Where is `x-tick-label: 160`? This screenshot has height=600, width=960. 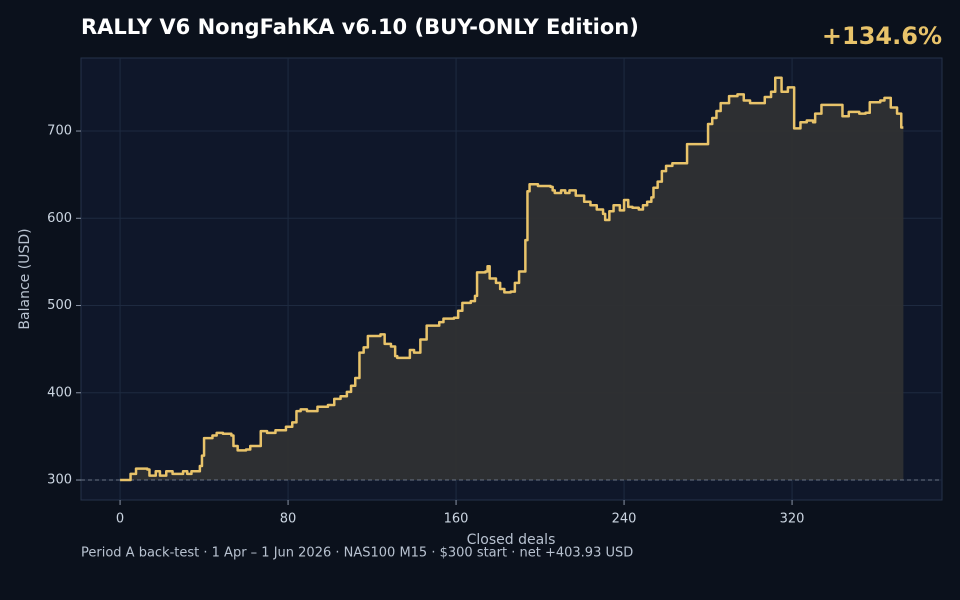
x-tick-label: 160 is located at coordinates (456, 519).